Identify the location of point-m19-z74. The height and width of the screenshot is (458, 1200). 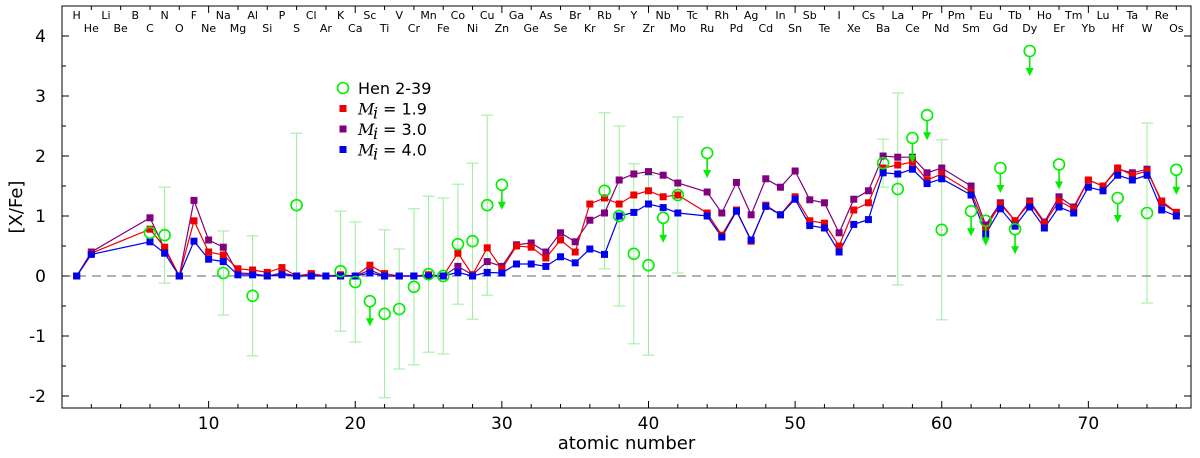
(1147, 171).